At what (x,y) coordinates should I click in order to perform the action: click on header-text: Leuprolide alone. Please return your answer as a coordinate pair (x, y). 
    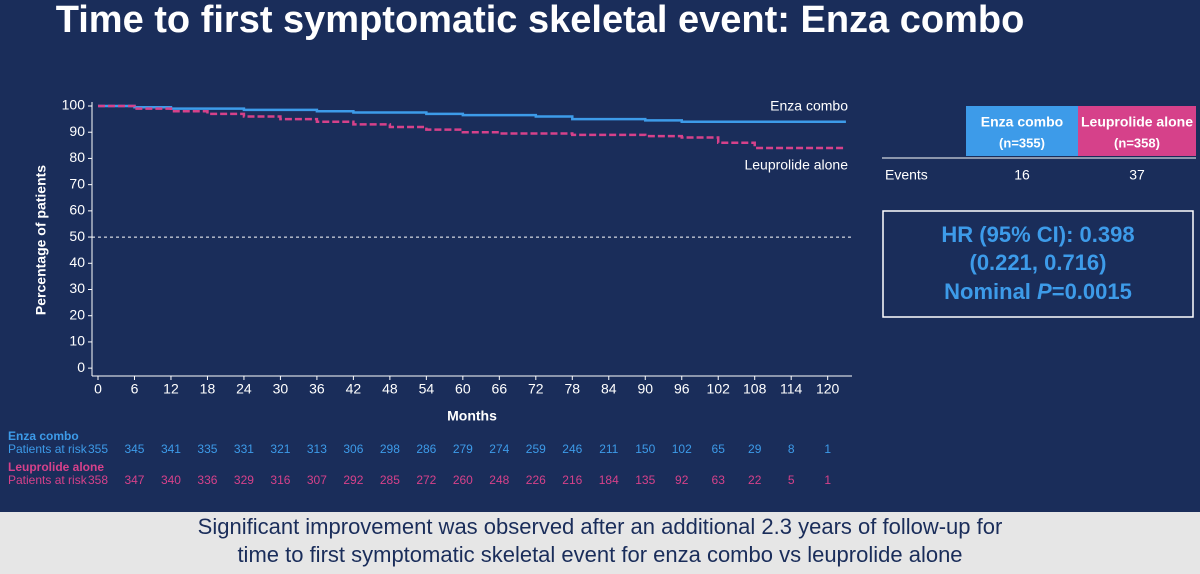
    Looking at the image, I should click on (1137, 122).